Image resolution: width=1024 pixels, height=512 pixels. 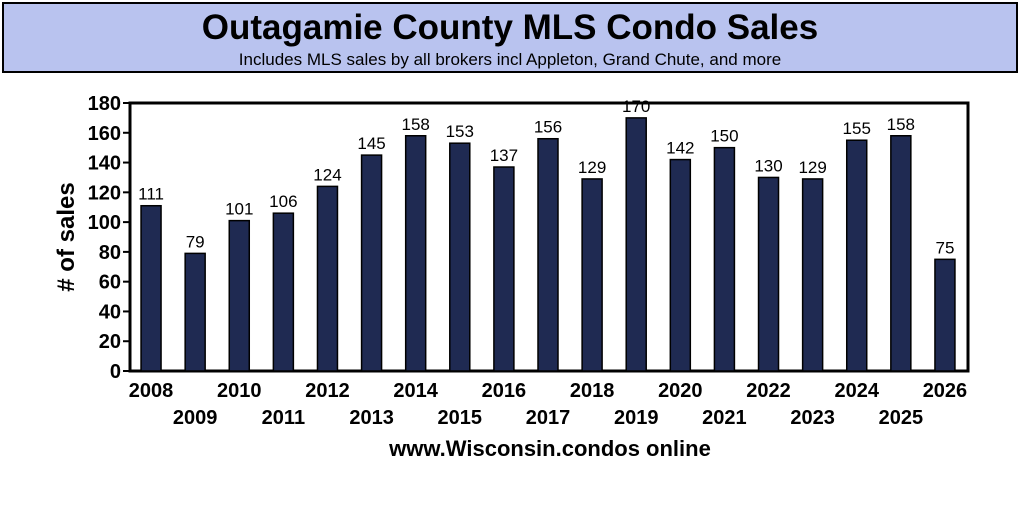 What do you see at coordinates (680, 391) in the screenshot?
I see `x-tick-label-2020: 2020` at bounding box center [680, 391].